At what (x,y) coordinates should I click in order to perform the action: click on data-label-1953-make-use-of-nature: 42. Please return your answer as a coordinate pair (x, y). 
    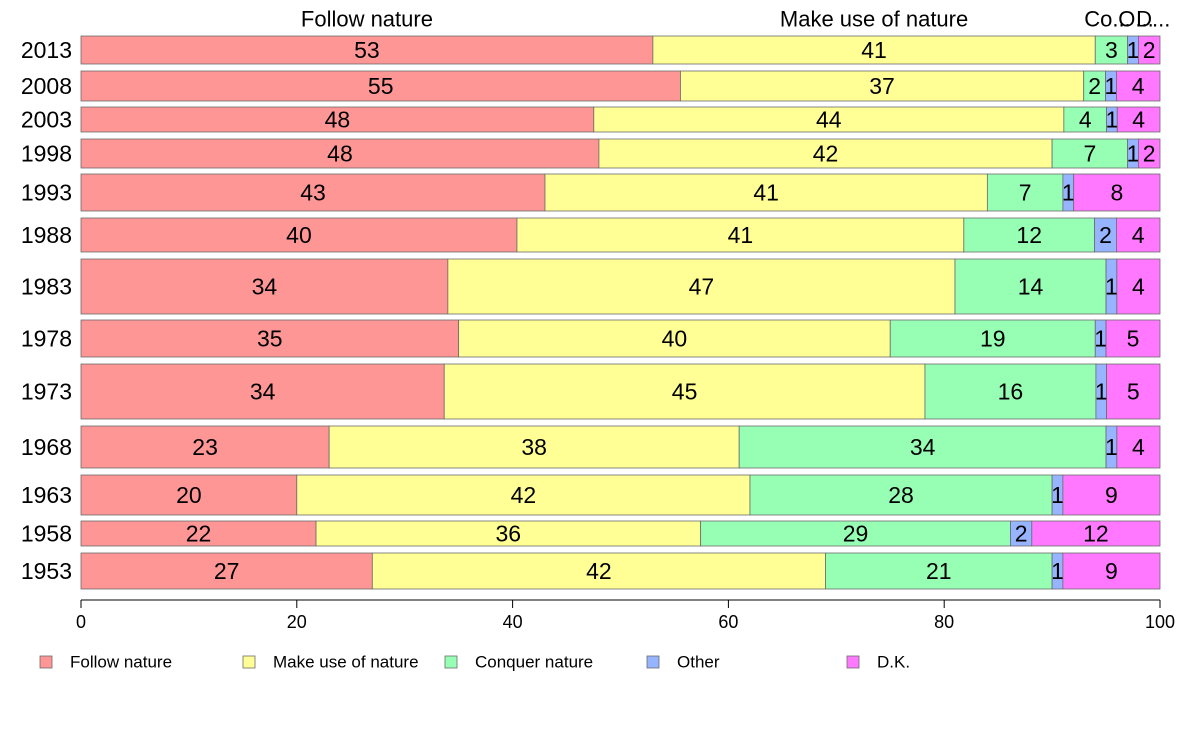
    Looking at the image, I should click on (599, 571).